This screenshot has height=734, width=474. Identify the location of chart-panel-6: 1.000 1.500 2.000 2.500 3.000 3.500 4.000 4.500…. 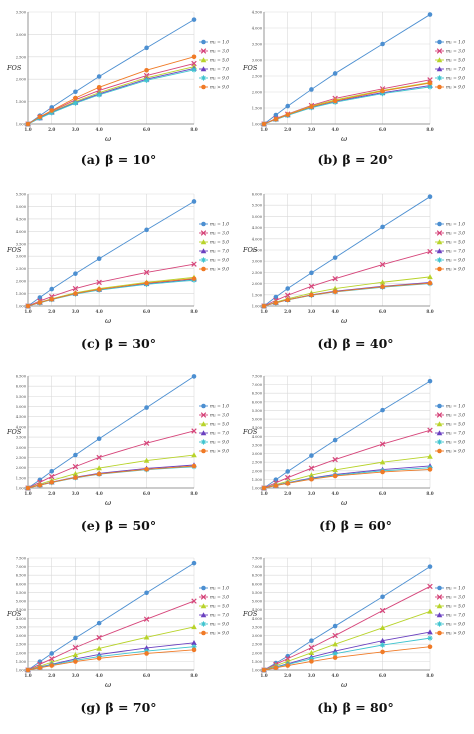
(353, 441).